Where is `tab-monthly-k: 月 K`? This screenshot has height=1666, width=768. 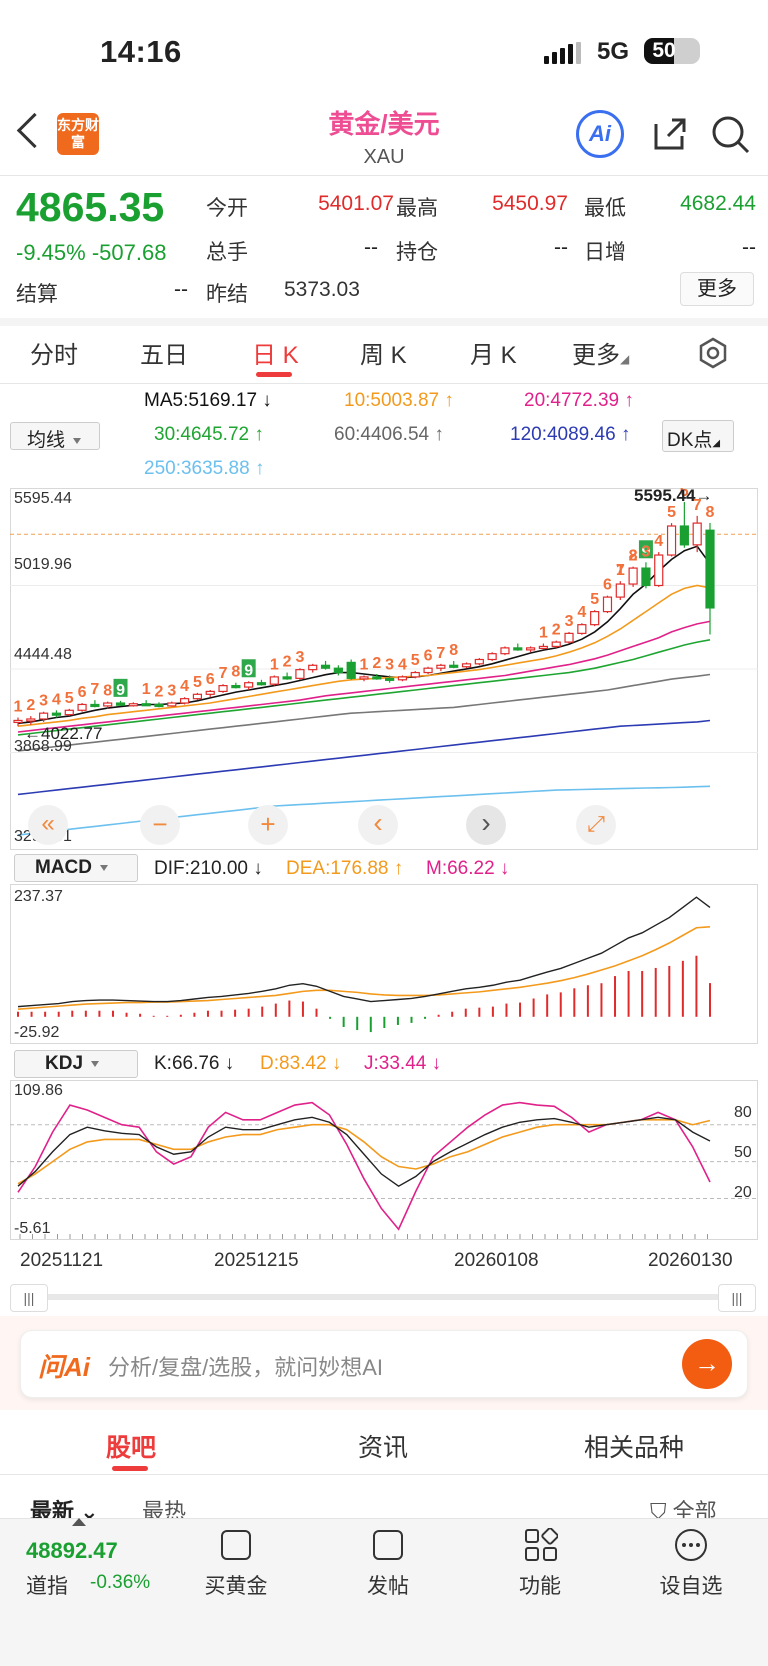 tab-monthly-k: 月 K is located at coordinates (493, 355).